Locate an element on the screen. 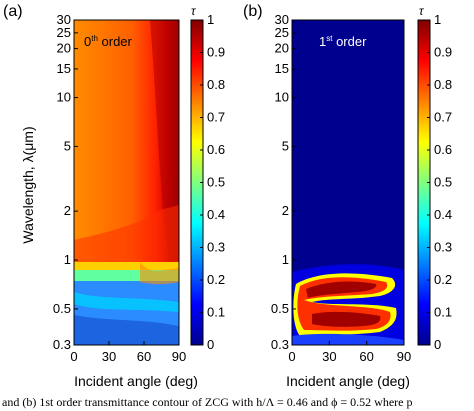 Image resolution: width=474 pixels, height=411 pixels. x-tick-labels-b: 0 30 60 90 is located at coordinates (349, 352).